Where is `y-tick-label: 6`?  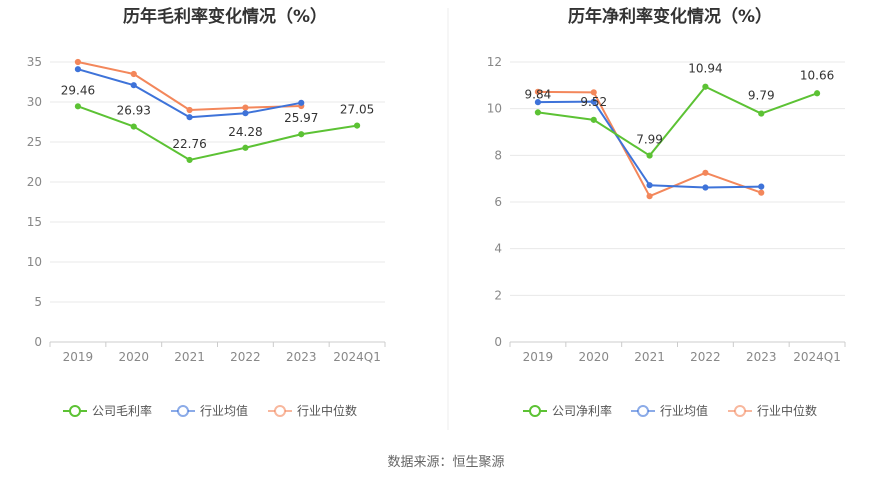
y-tick-label: 6 is located at coordinates (498, 202).